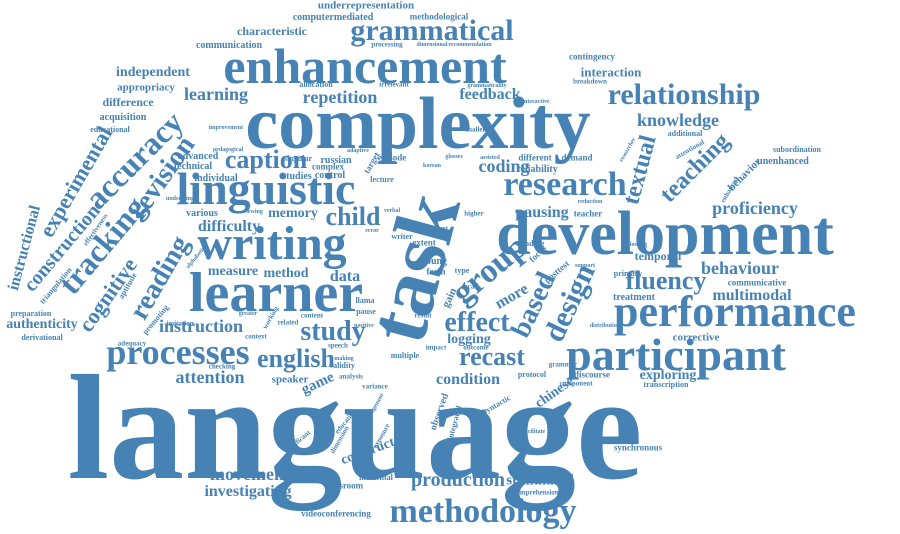  I want to click on word-positive: positive, so click(364, 326).